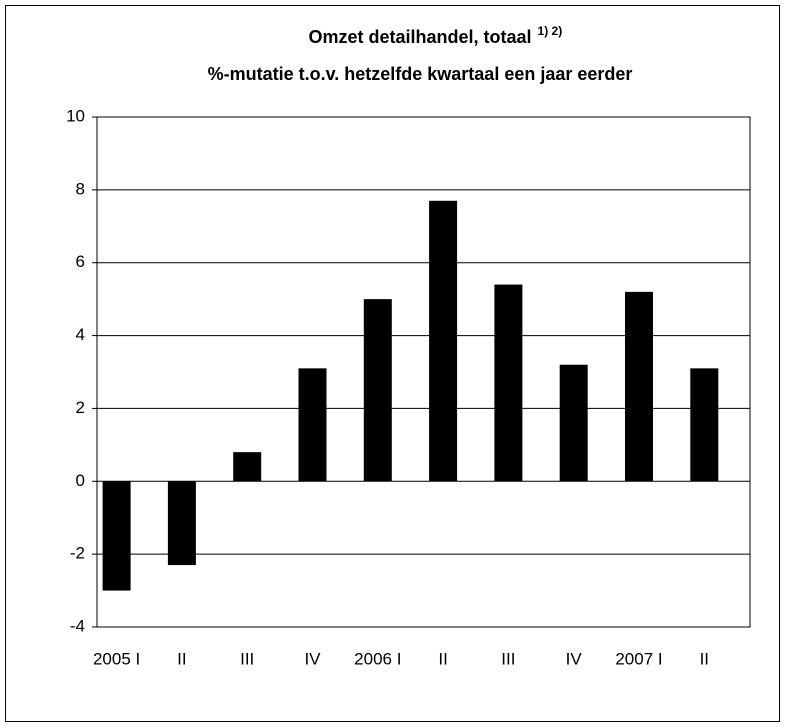 This screenshot has width=785, height=728. I want to click on x-tick-label: 2005 I, so click(116, 658).